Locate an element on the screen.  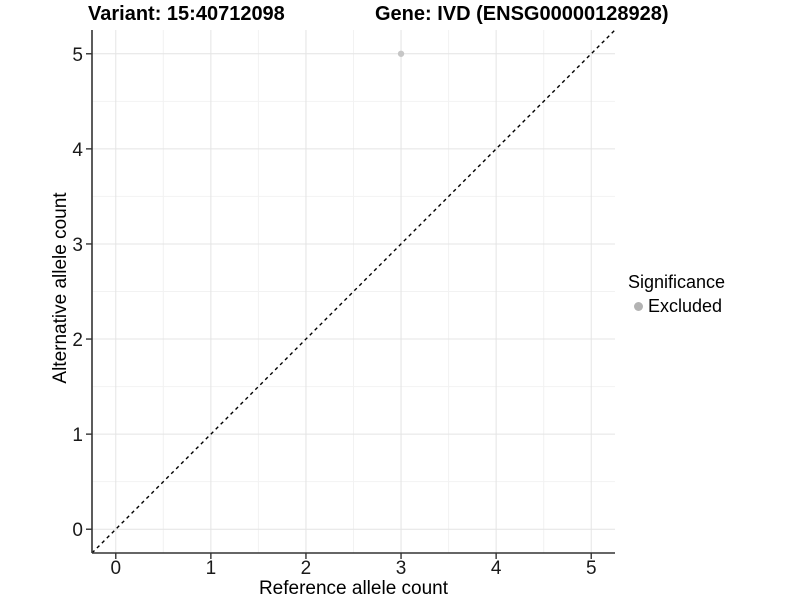
legend-item-excluded: Excluded is located at coordinates (676, 306).